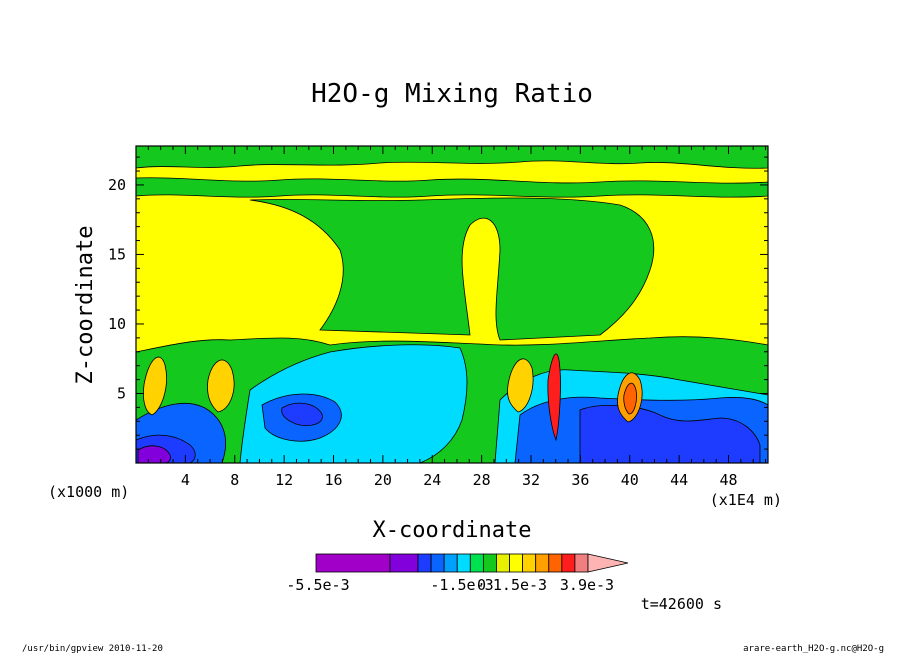 This screenshot has width=904, height=654. I want to click on y-tick-label: 15, so click(117, 254).